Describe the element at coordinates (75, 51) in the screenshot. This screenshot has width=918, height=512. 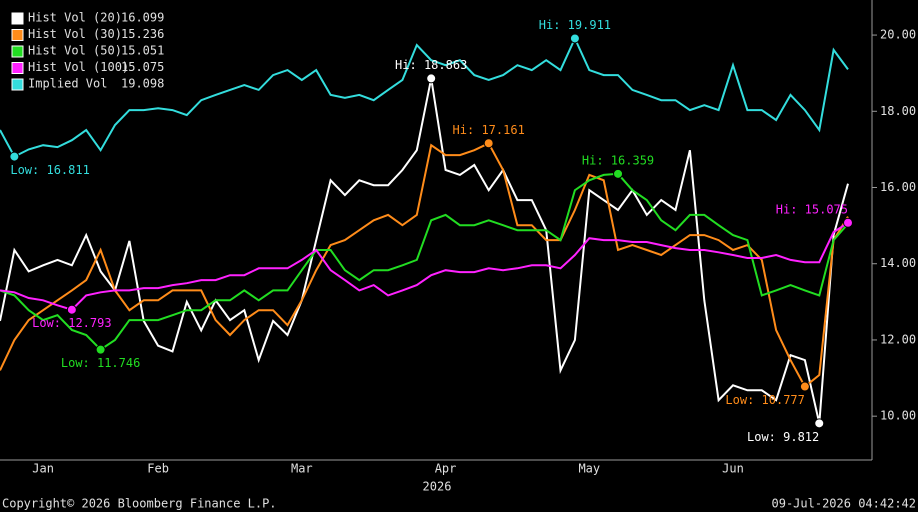
I see `legend-label: Hist Vol (50)` at that location.